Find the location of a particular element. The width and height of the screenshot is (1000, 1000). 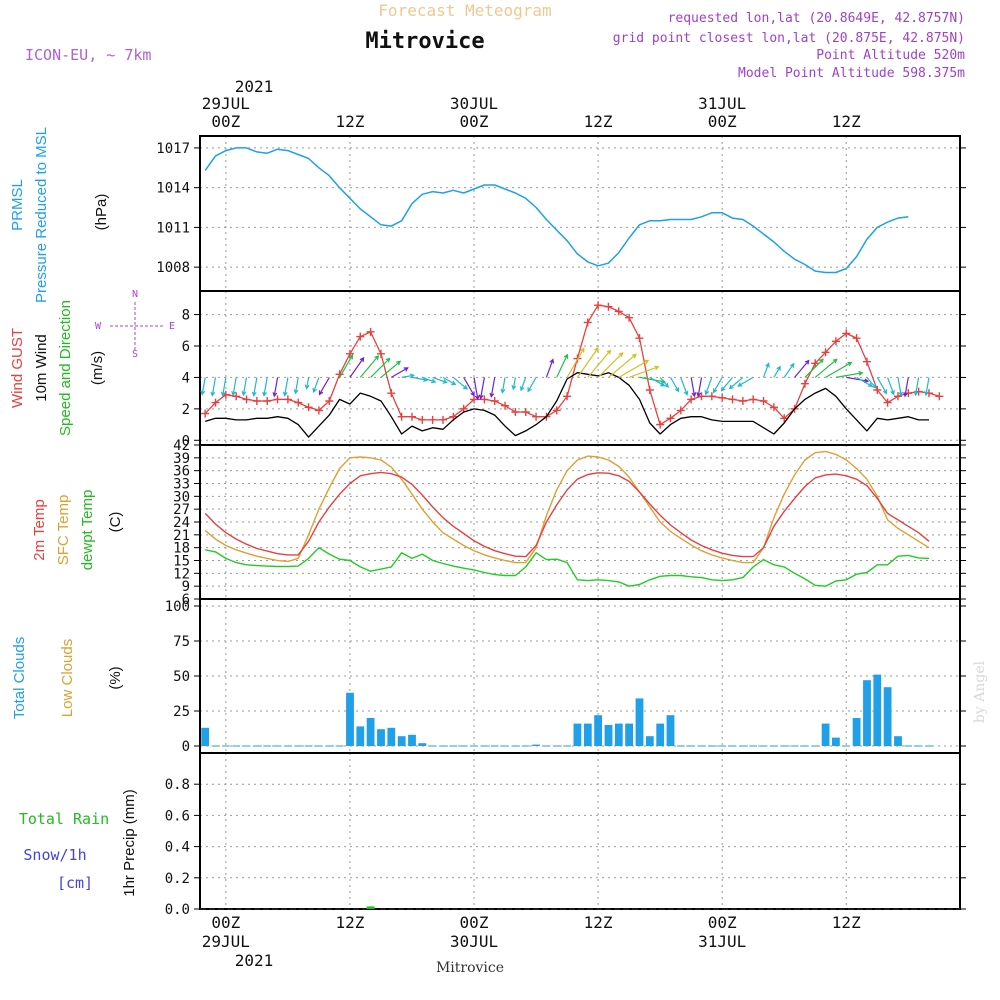

precip-label-cm: [cm] is located at coordinates (75, 883).